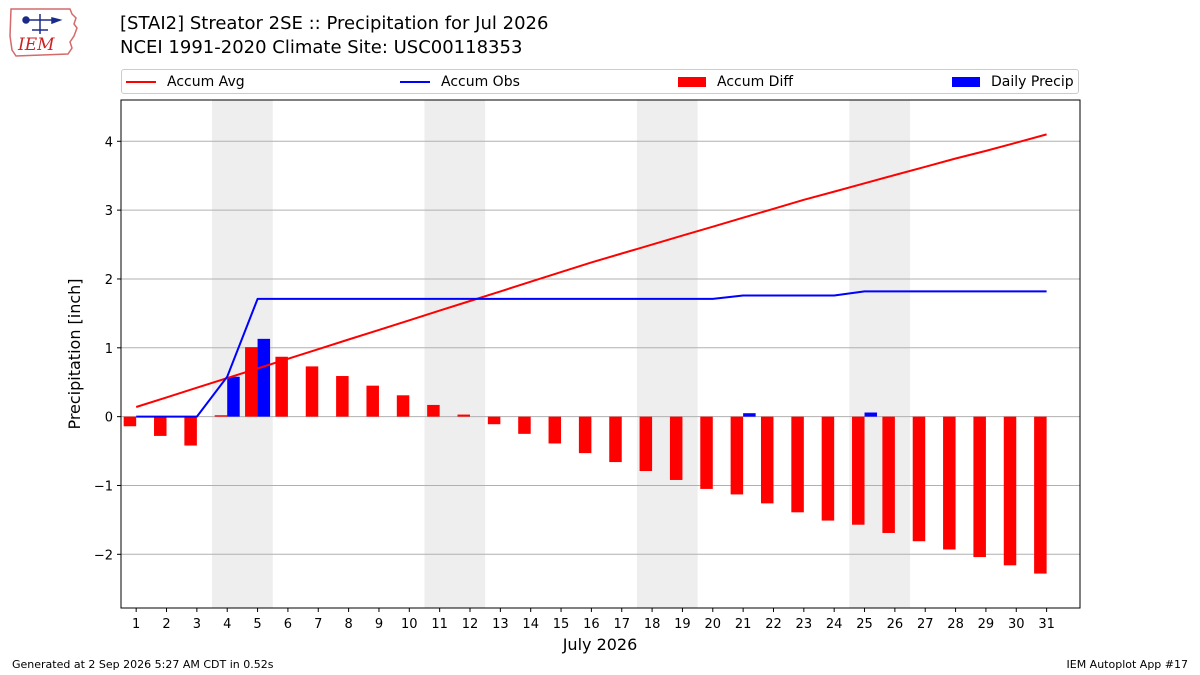 The image size is (1200, 675). I want to click on x-tick-label: 17, so click(621, 624).